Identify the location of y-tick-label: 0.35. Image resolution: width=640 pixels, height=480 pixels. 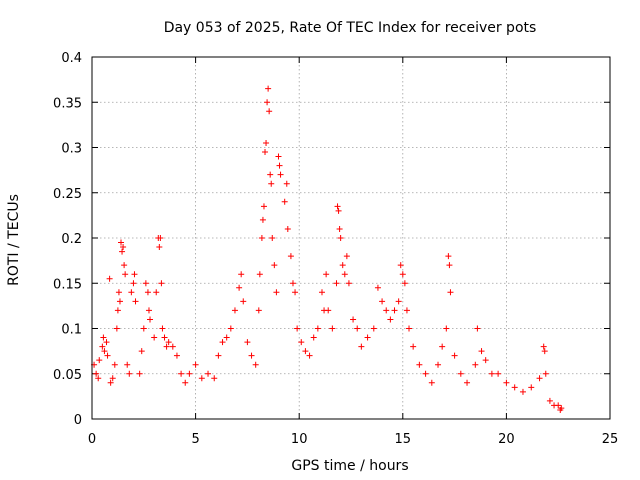
(67, 103).